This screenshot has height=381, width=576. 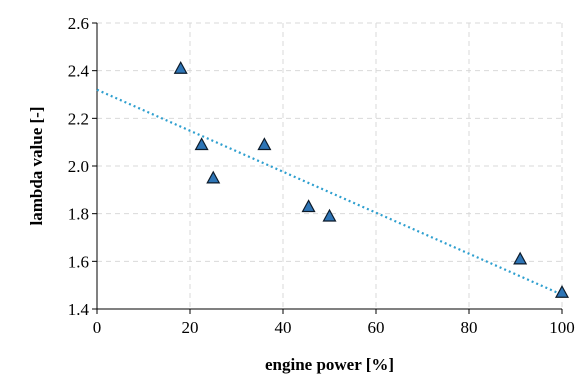 What do you see at coordinates (329, 364) in the screenshot?
I see `x-axis-title: engine power [%]` at bounding box center [329, 364].